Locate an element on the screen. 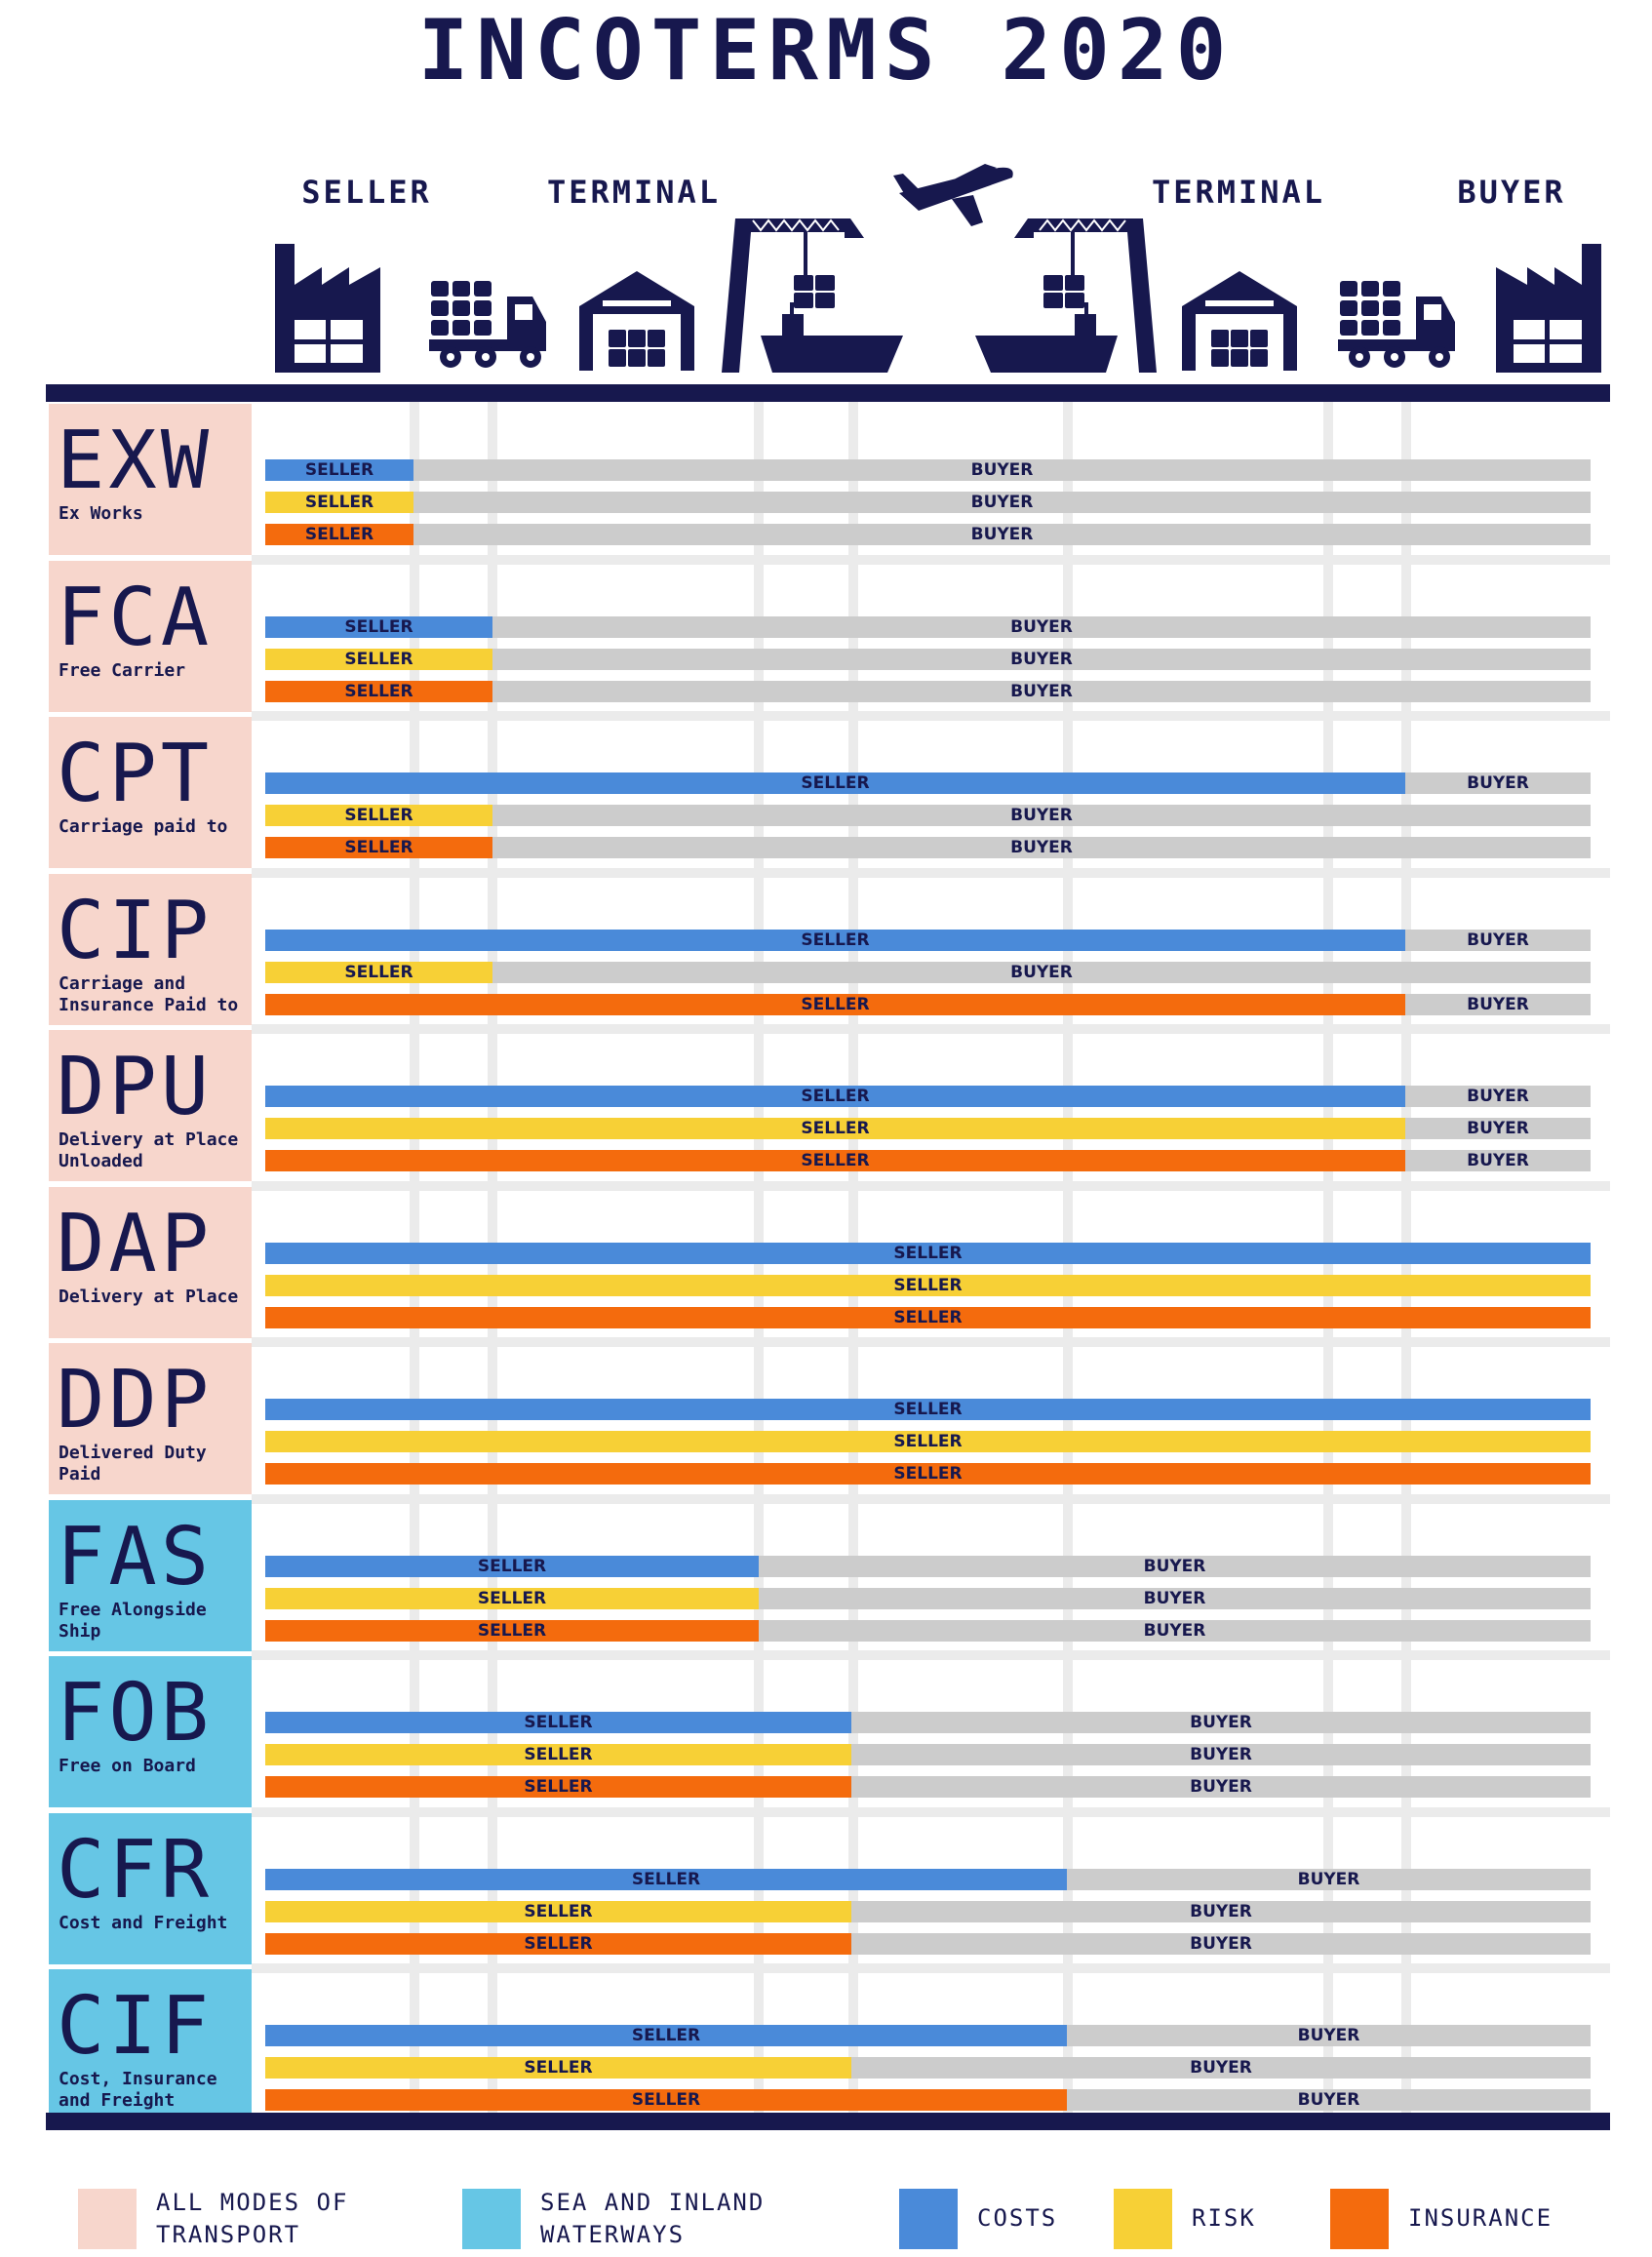 The height and width of the screenshot is (2257, 1652). term-description: Delivery at Place is located at coordinates (149, 1297).